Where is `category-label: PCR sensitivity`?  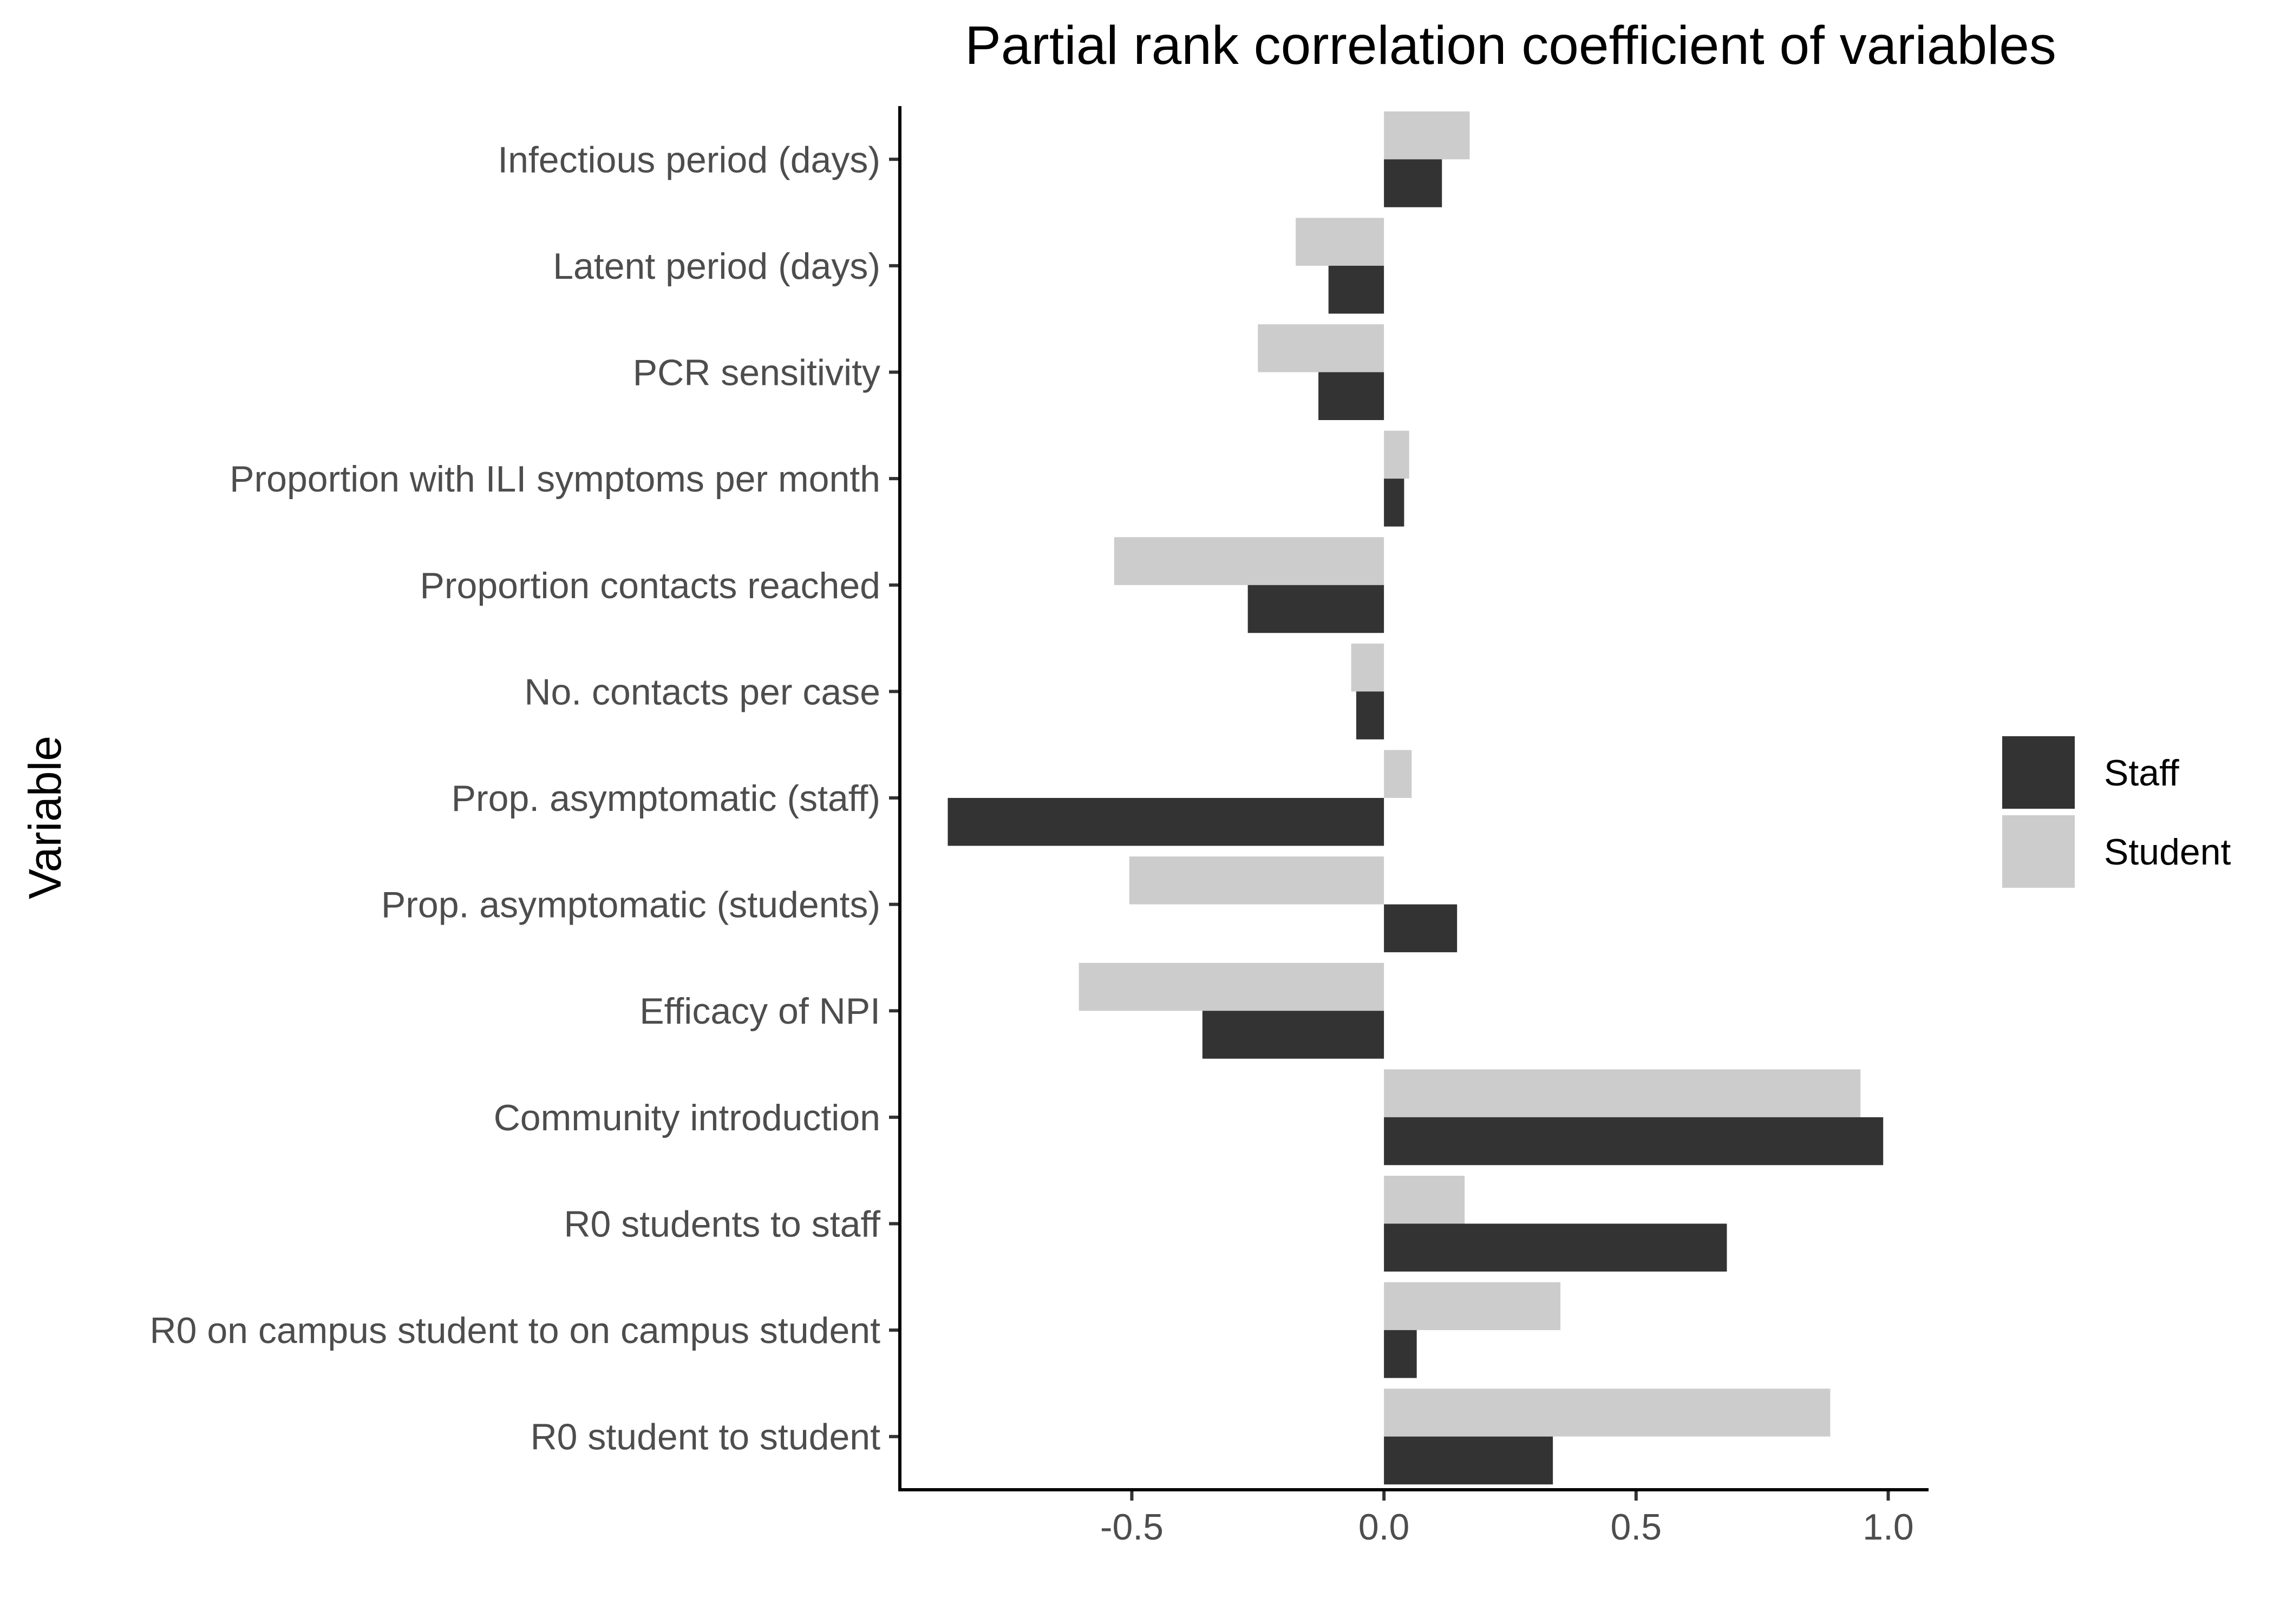 category-label: PCR sensitivity is located at coordinates (757, 373).